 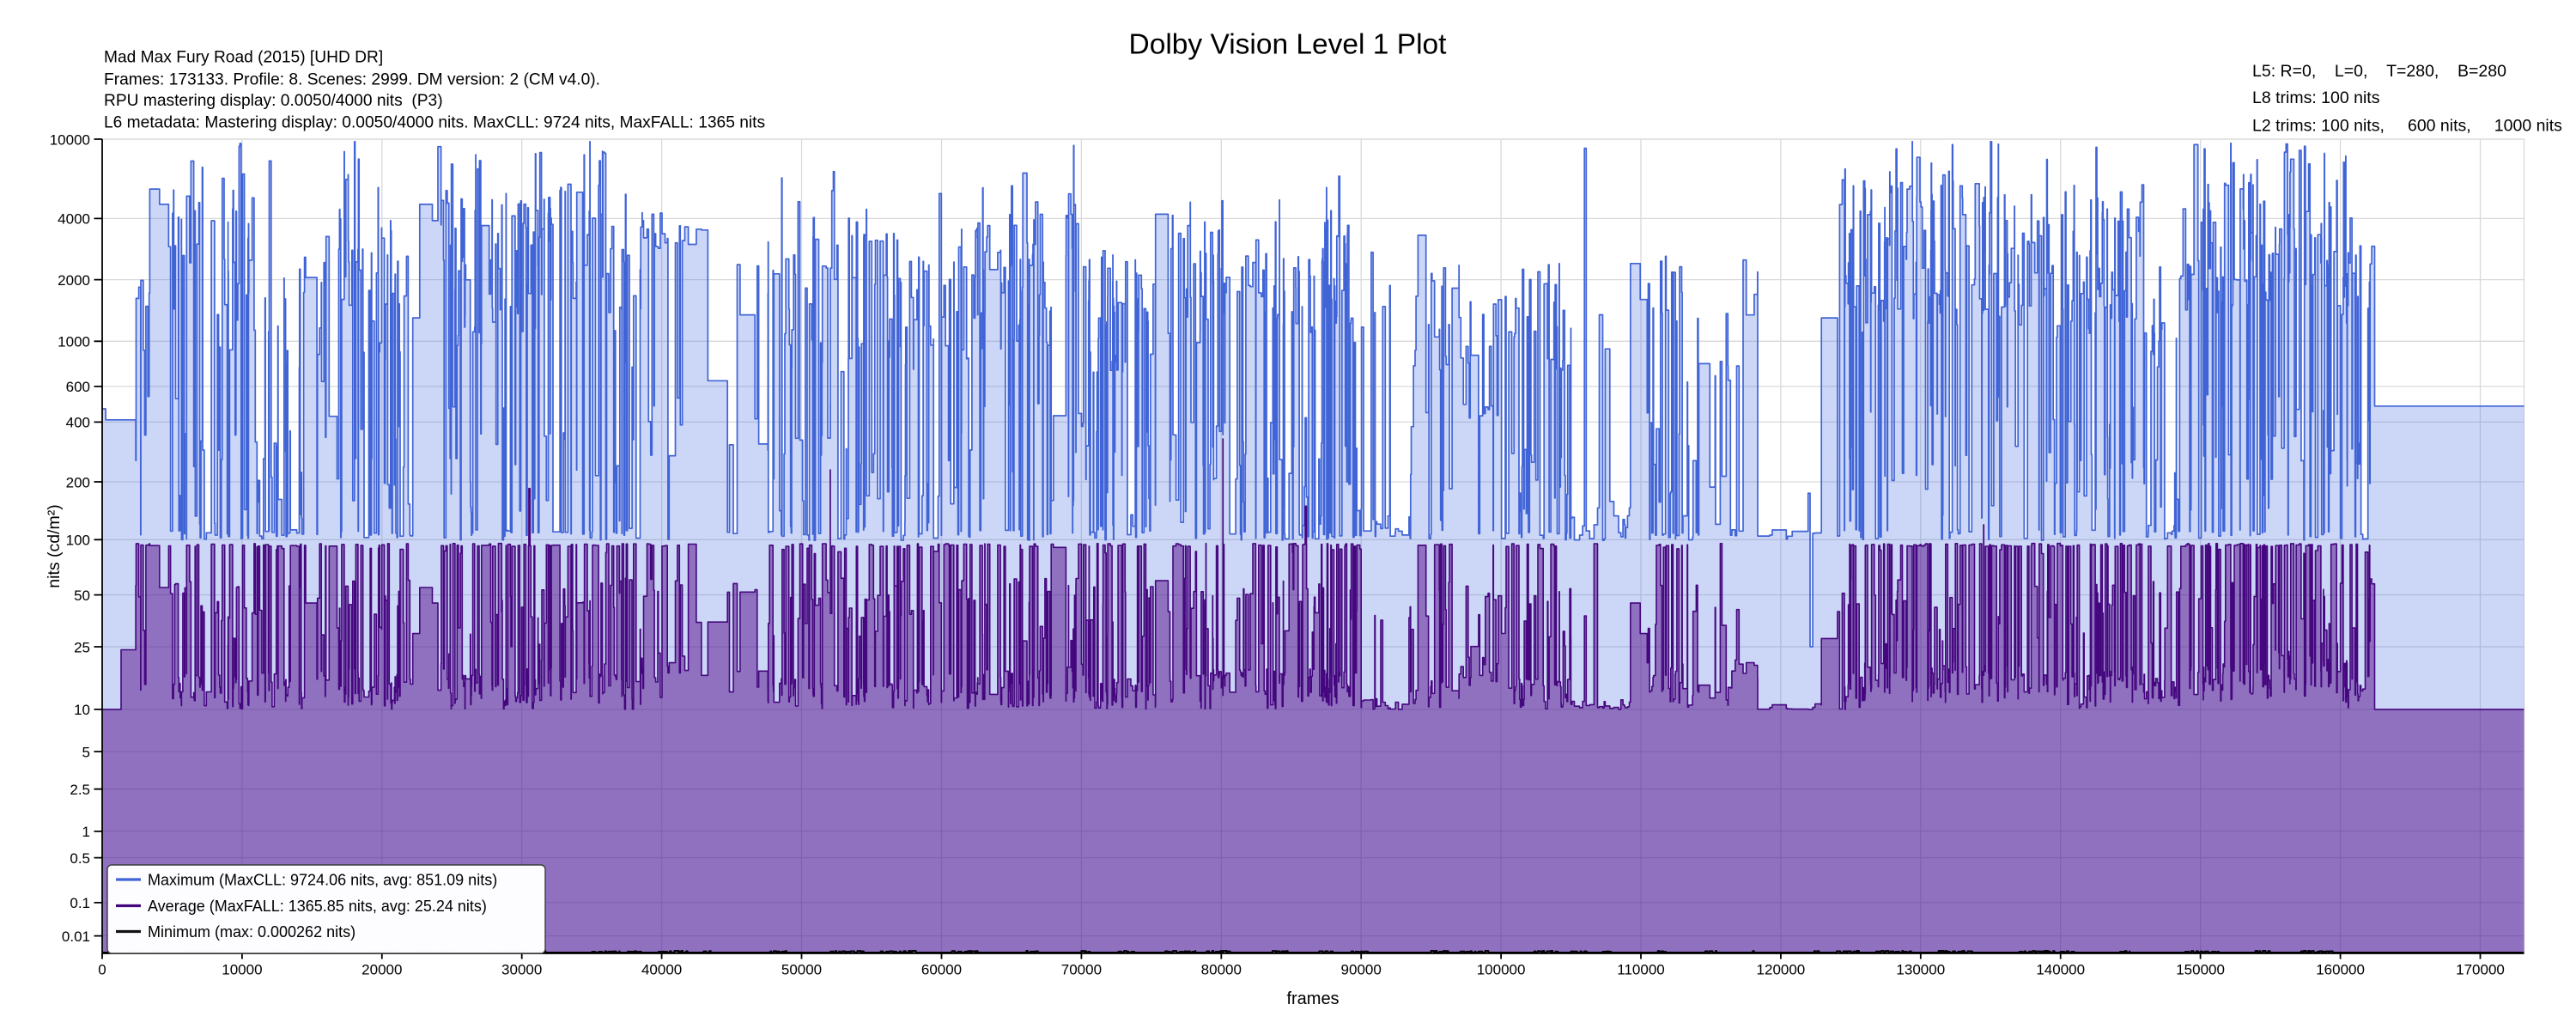 What do you see at coordinates (102, 970) in the screenshot?
I see `svg-text: 0` at bounding box center [102, 970].